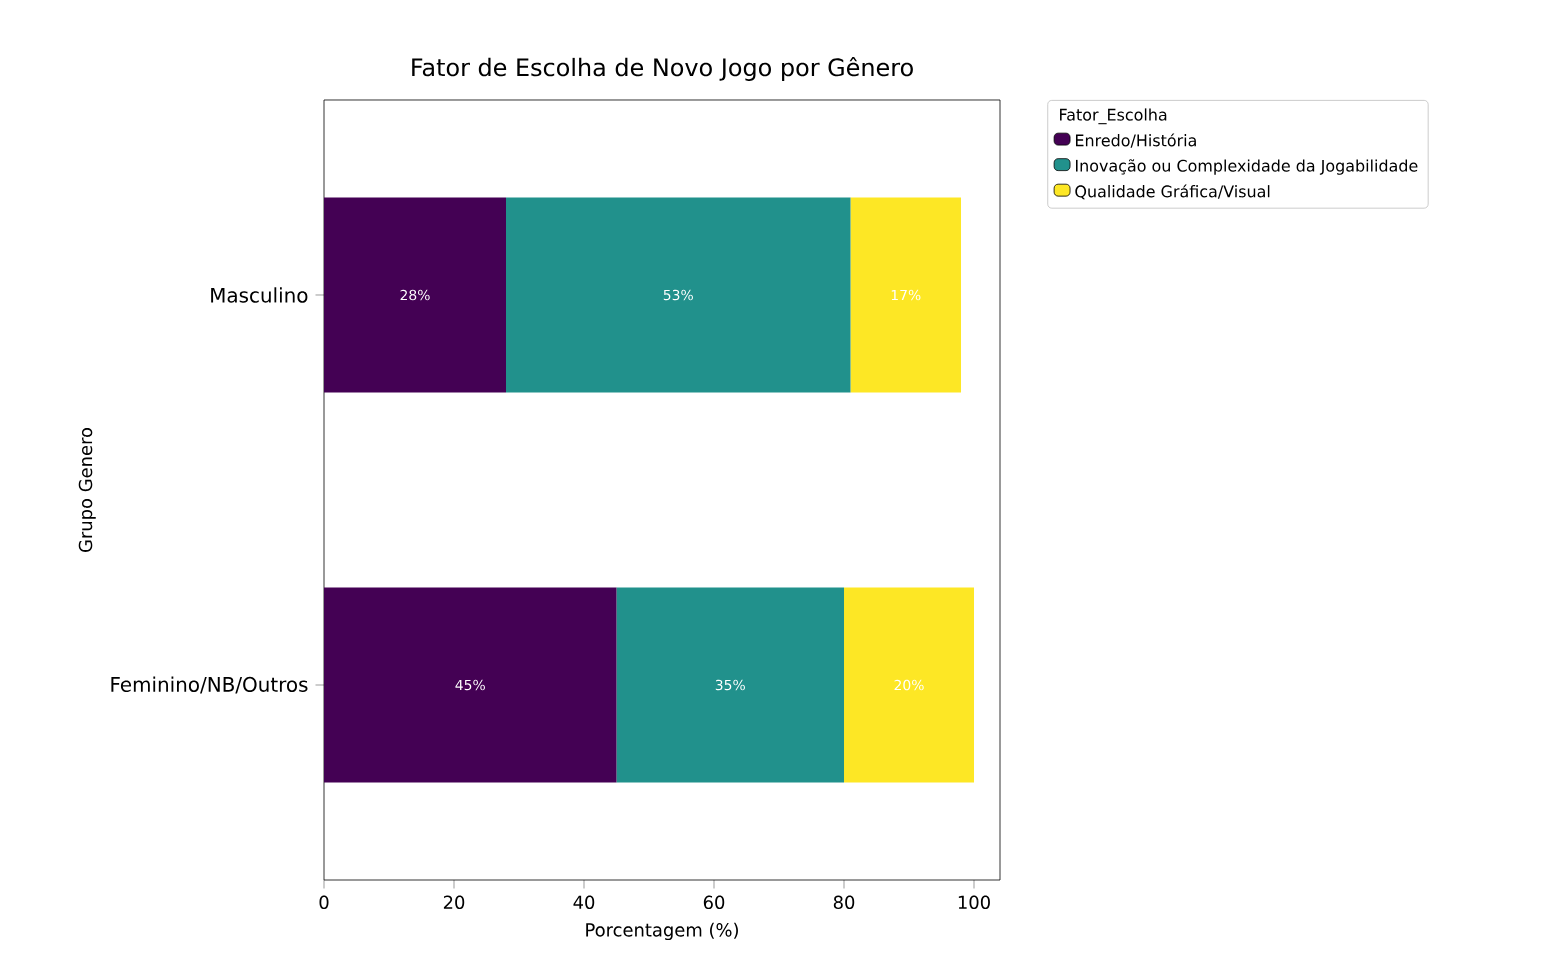 This screenshot has width=1552, height=956. What do you see at coordinates (87, 489) in the screenshot?
I see `y-axis-title: Grupo Genero` at bounding box center [87, 489].